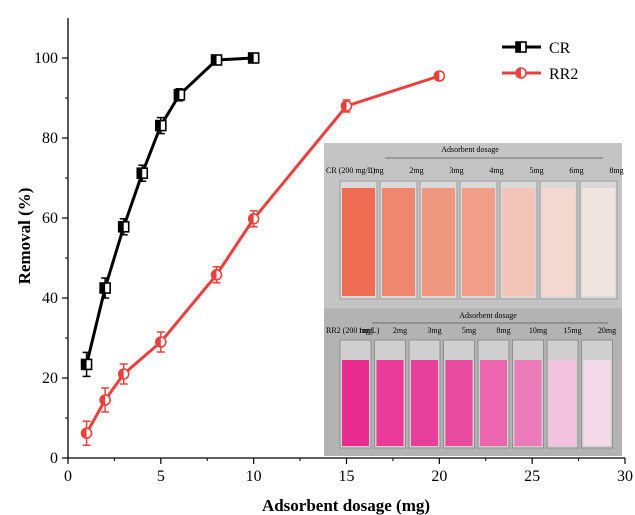 The height and width of the screenshot is (515, 635). Describe the element at coordinates (456, 170) in the screenshot. I see `photo-top-dose-label: 3mg` at that location.